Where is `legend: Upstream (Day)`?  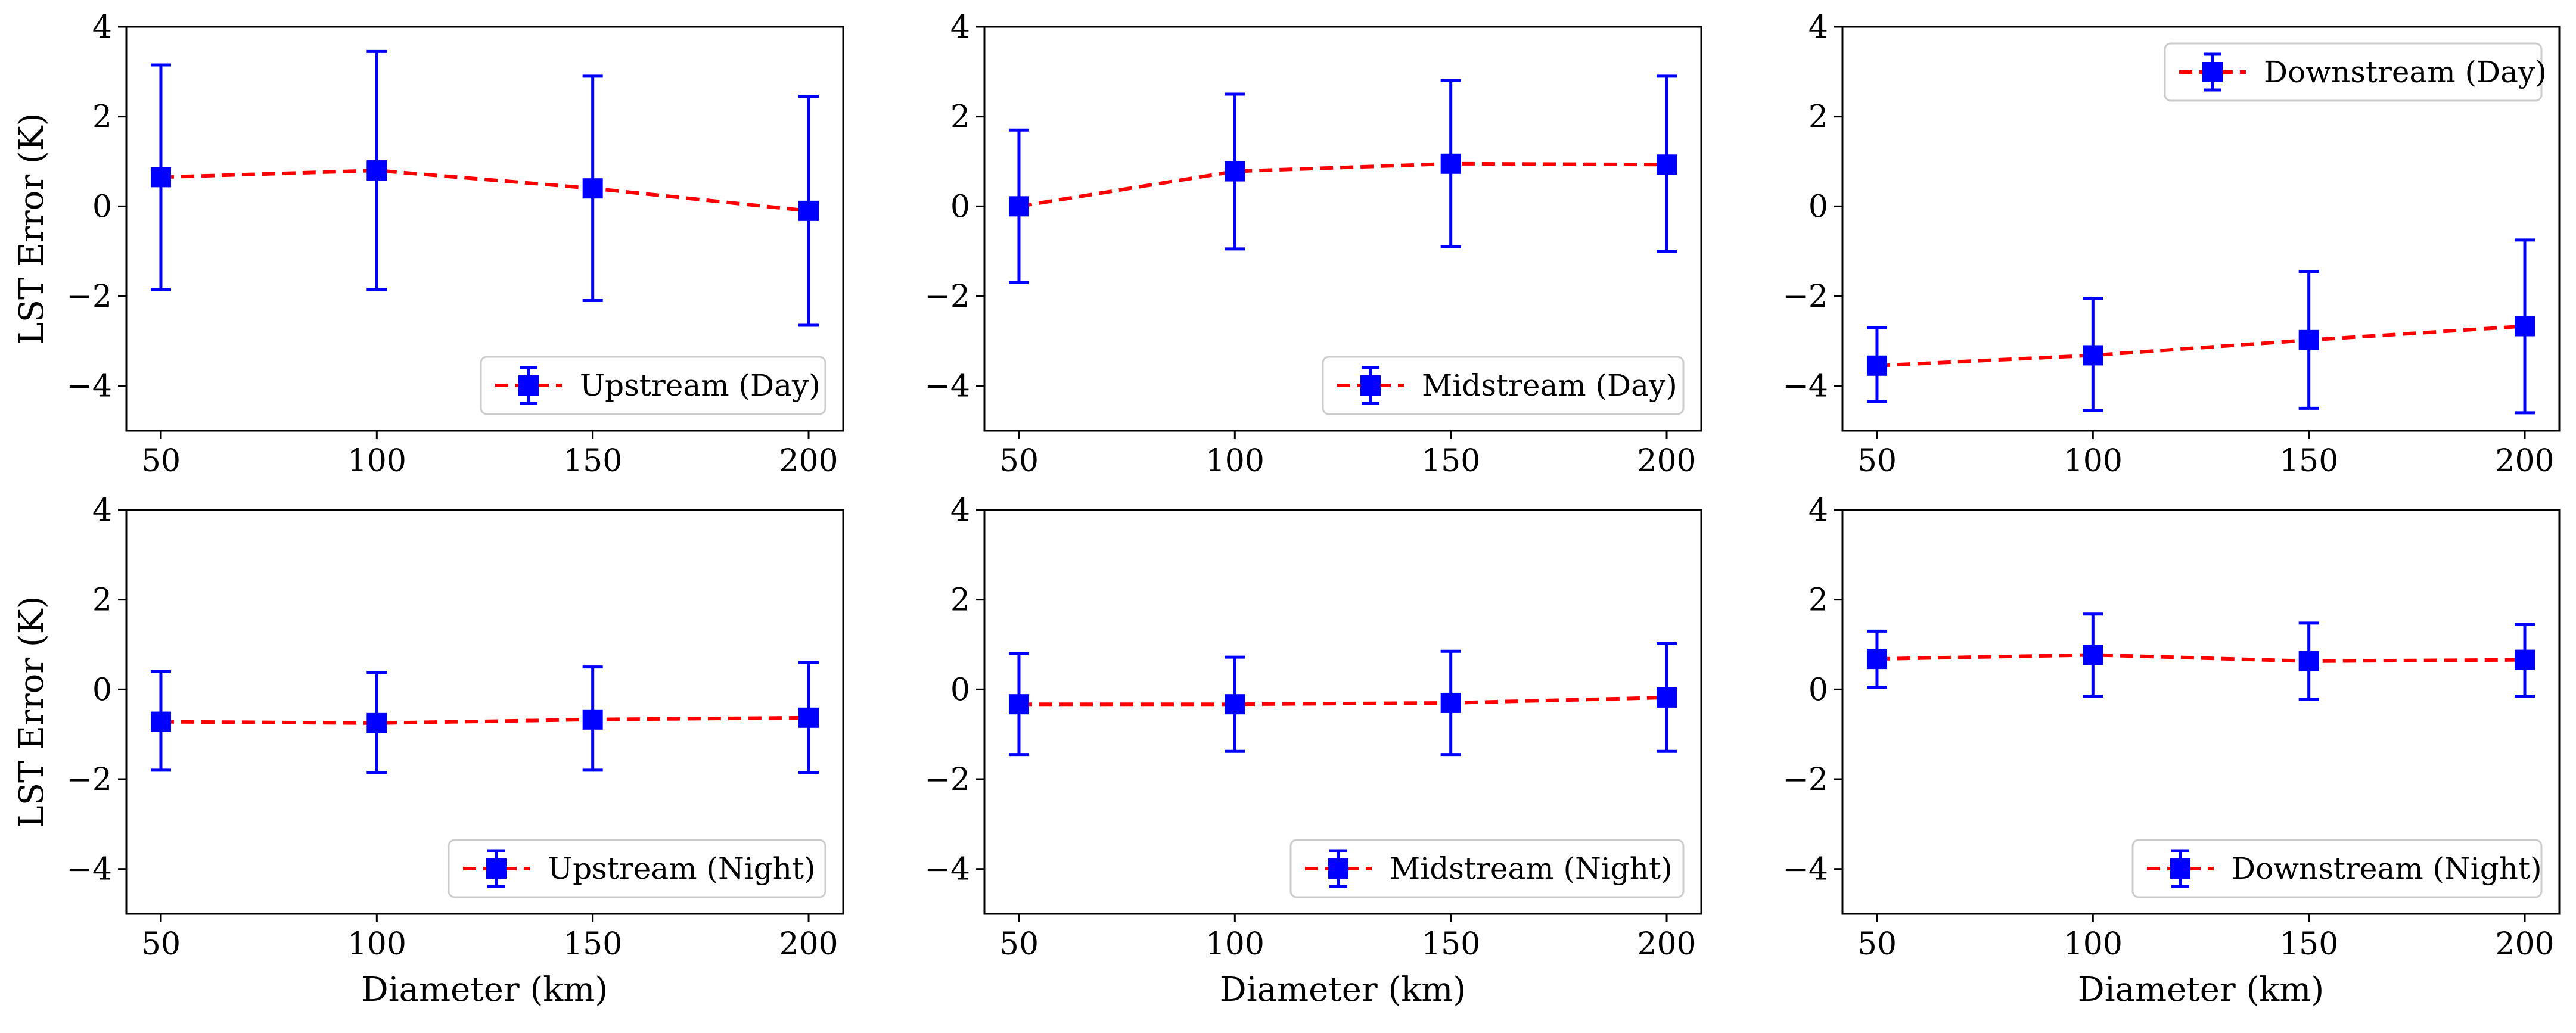
legend: Upstream (Day) is located at coordinates (653, 385).